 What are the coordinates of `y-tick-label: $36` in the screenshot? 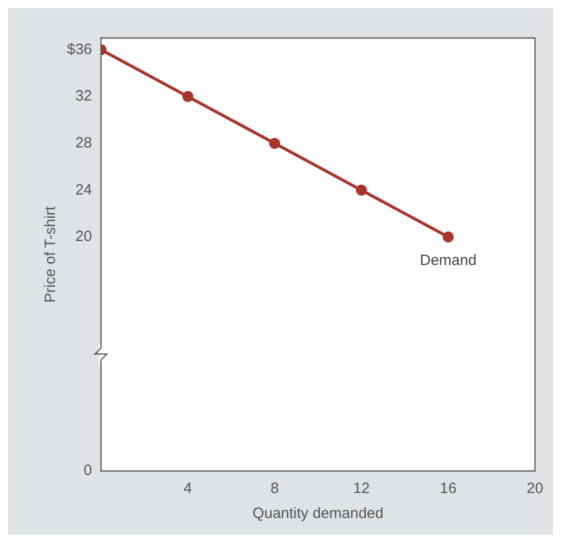 It's located at (79, 49).